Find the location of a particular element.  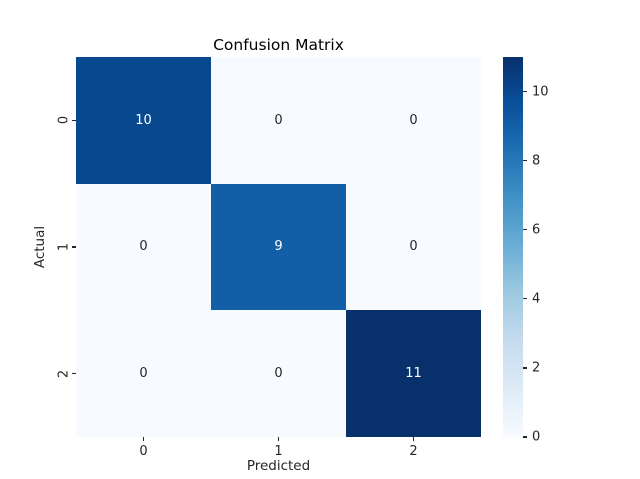

heatmap-cell: 9 is located at coordinates (278, 247).